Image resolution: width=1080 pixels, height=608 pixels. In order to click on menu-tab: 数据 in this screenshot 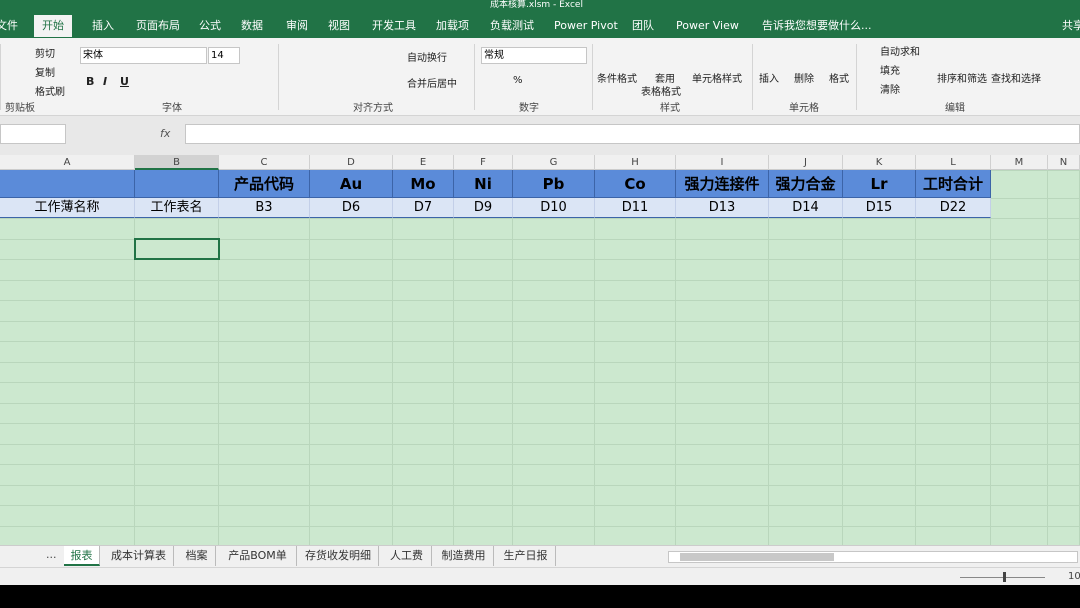, I will do `click(252, 25)`.